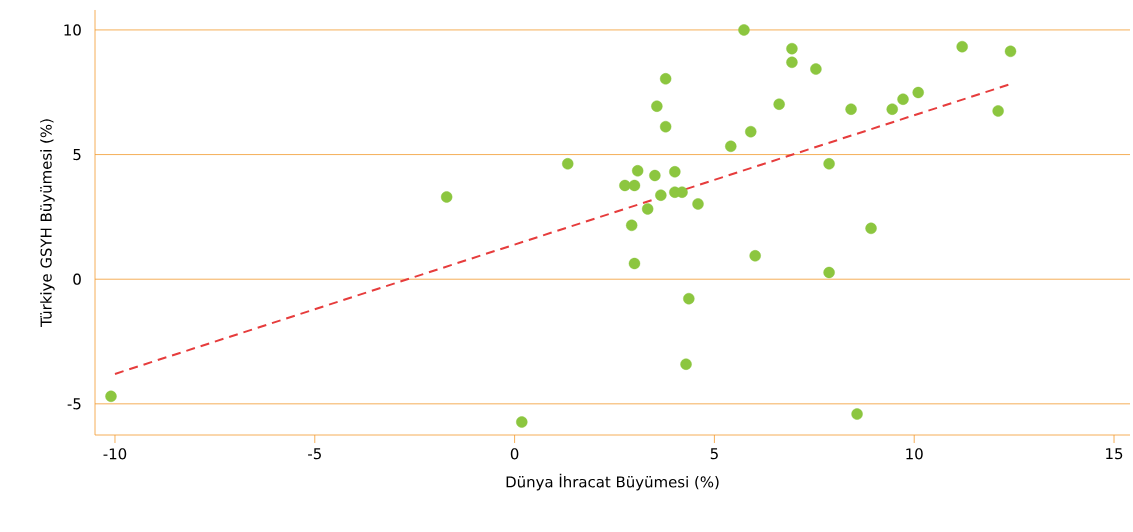 The width and height of the screenshot is (1133, 532). Describe the element at coordinates (914, 454) in the screenshot. I see `x-tick-label: 10` at that location.